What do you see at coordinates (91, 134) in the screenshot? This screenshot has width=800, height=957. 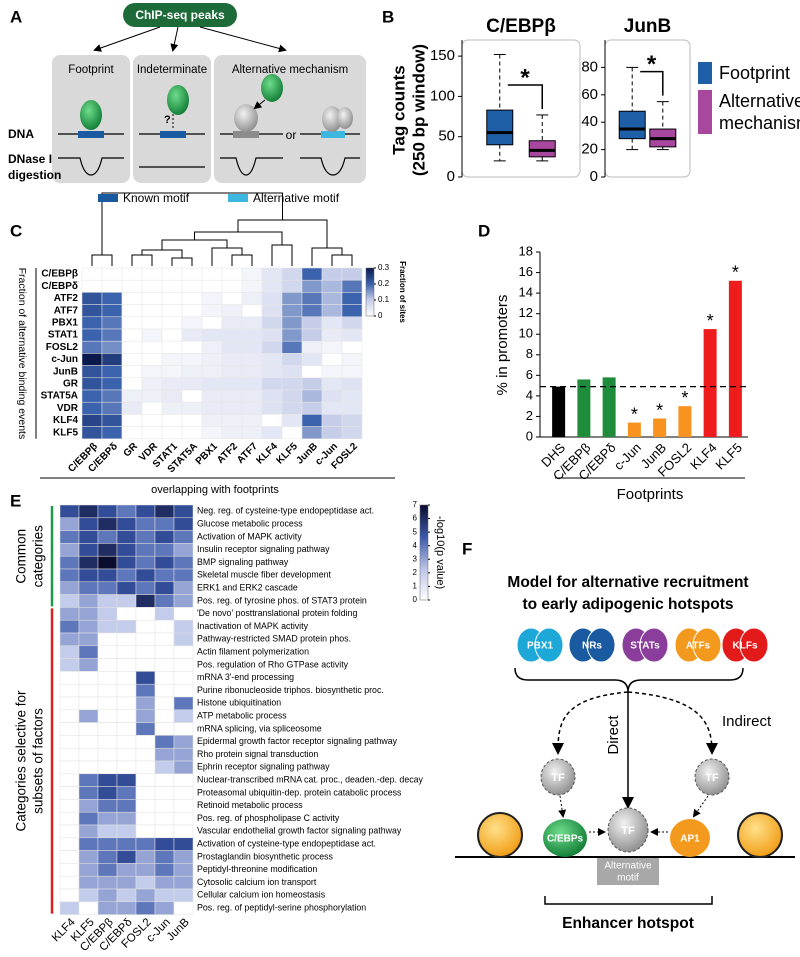 I see `known-motif` at bounding box center [91, 134].